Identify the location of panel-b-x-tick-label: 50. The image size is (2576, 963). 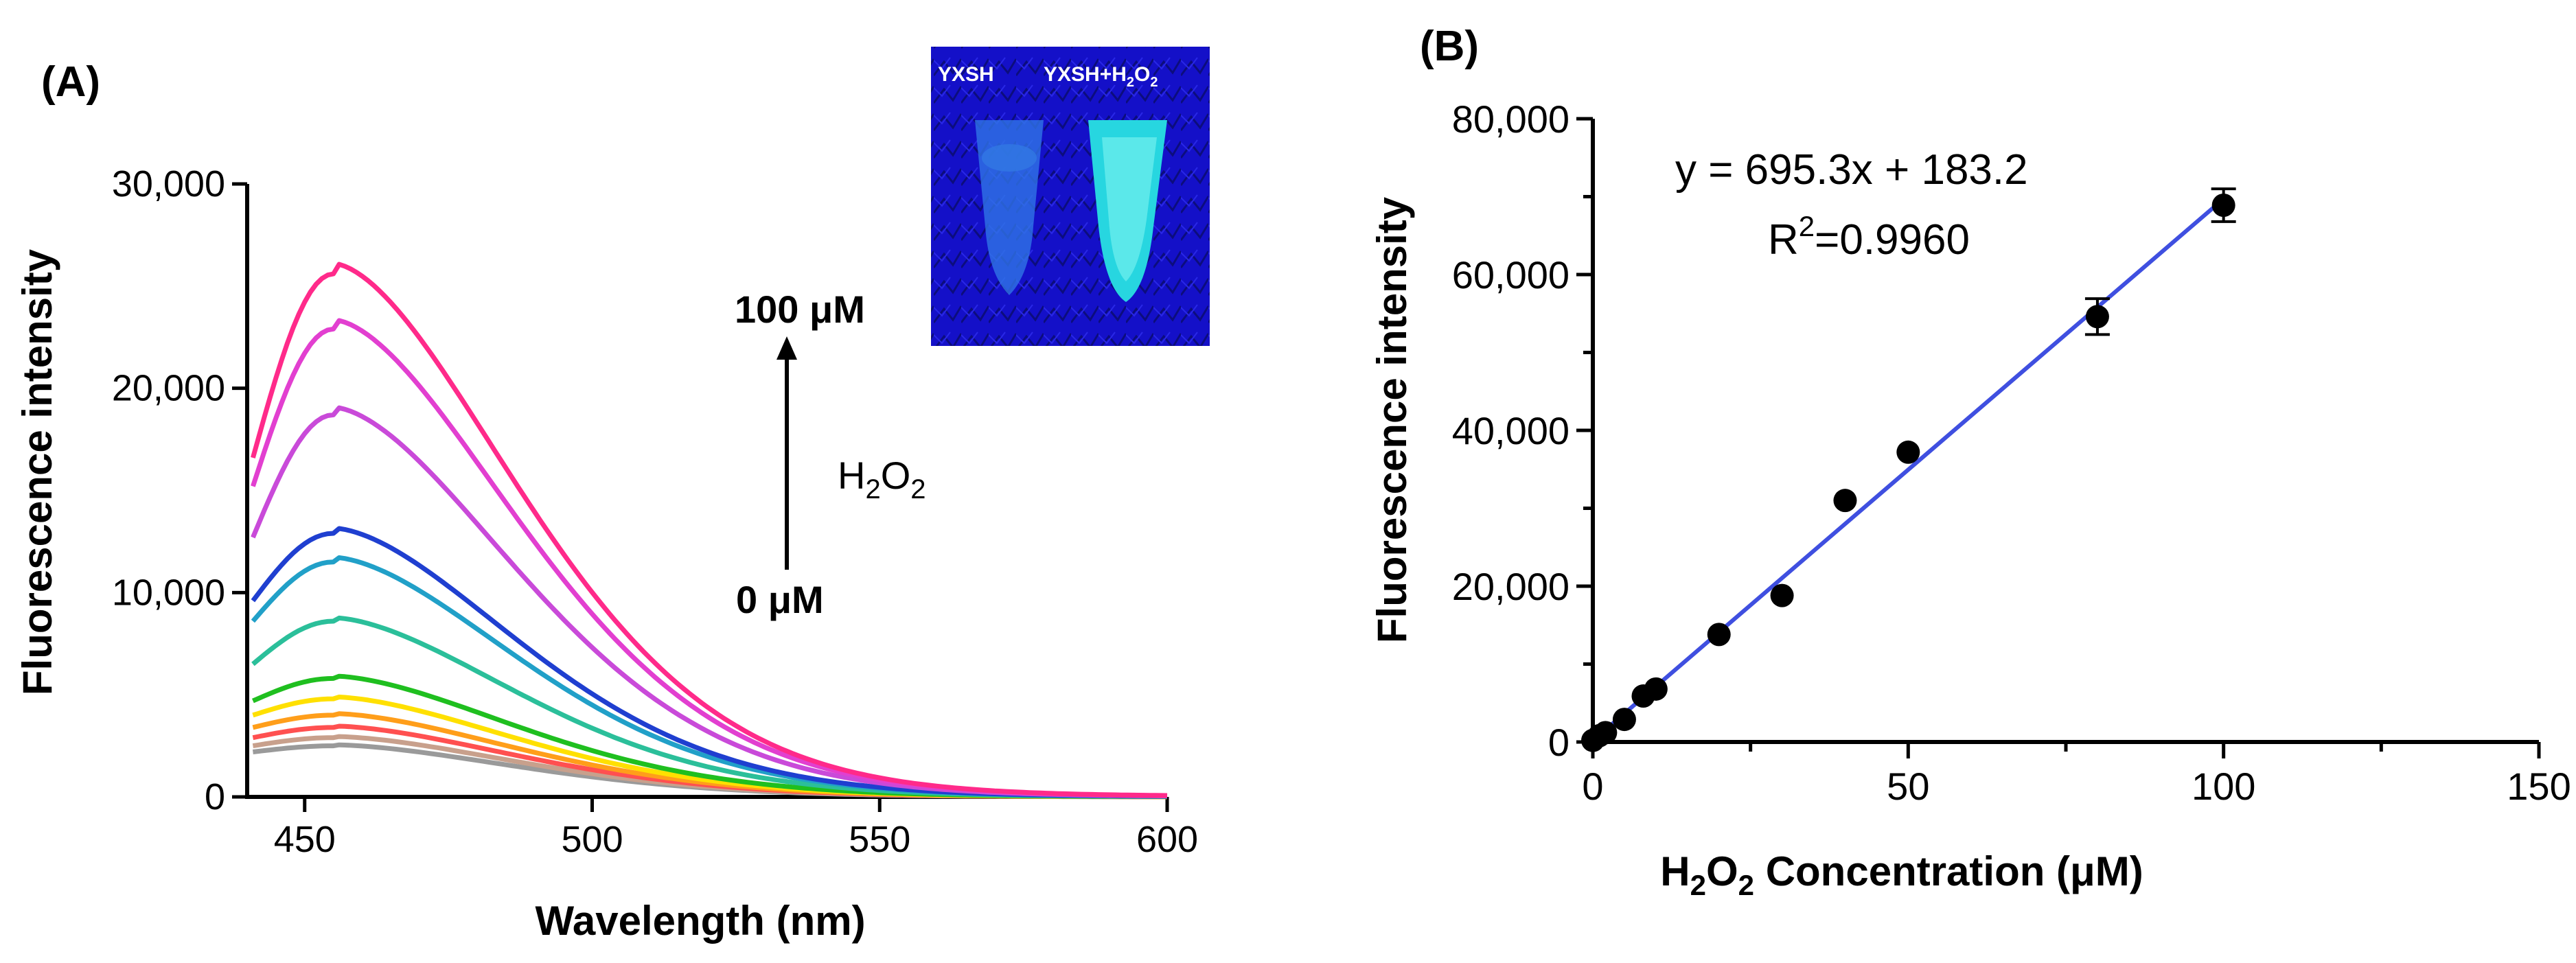
(1908, 786).